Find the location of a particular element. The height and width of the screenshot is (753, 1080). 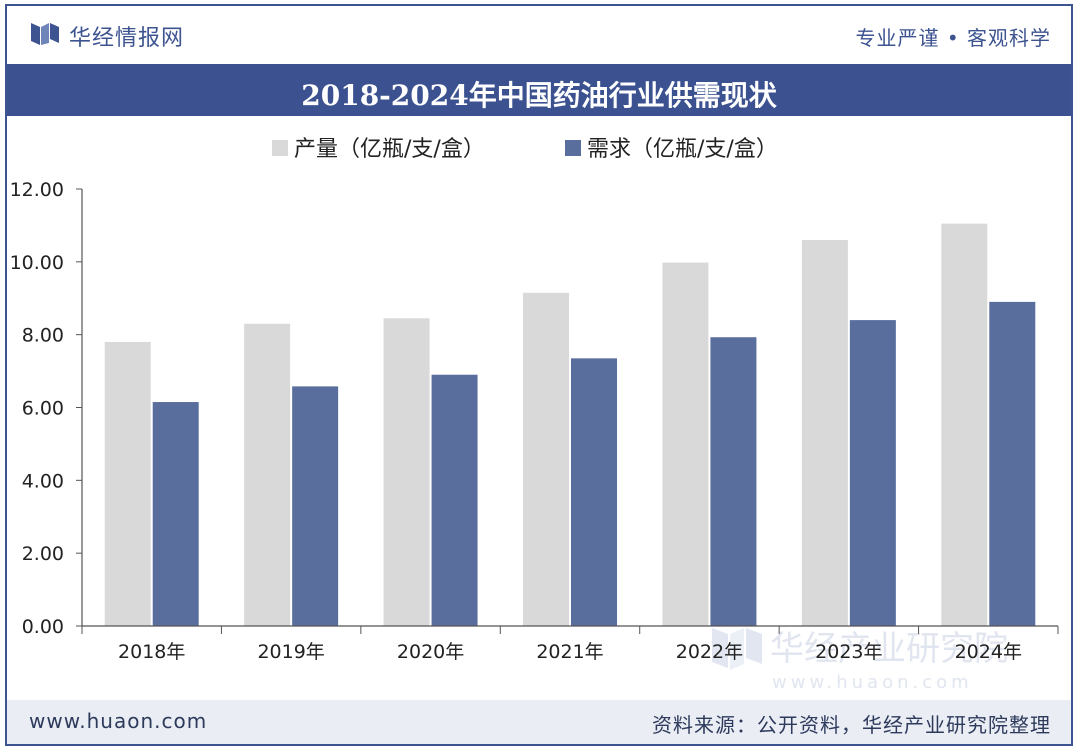

legend-label: 需求（亿瓶/支/盒） is located at coordinates (682, 149).